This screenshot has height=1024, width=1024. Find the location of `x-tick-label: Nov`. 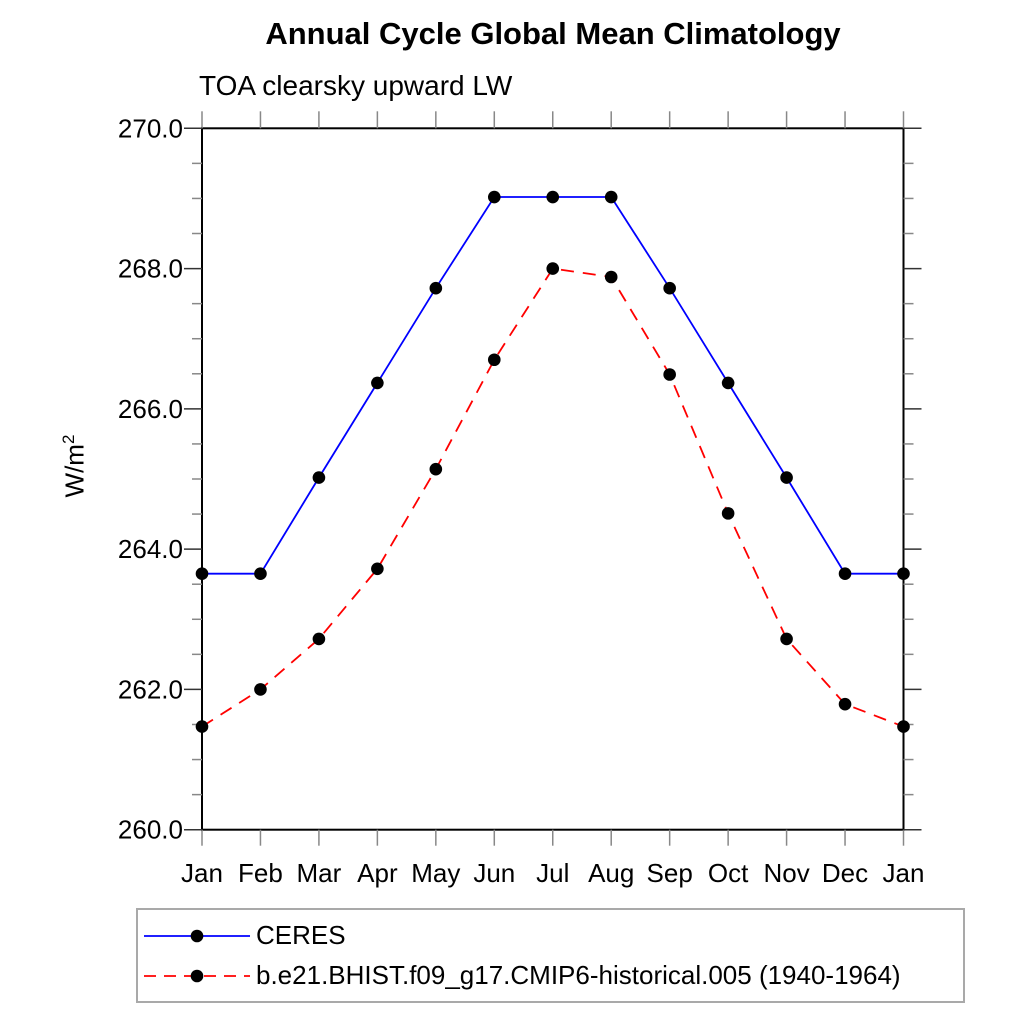

x-tick-label: Nov is located at coordinates (786, 873).